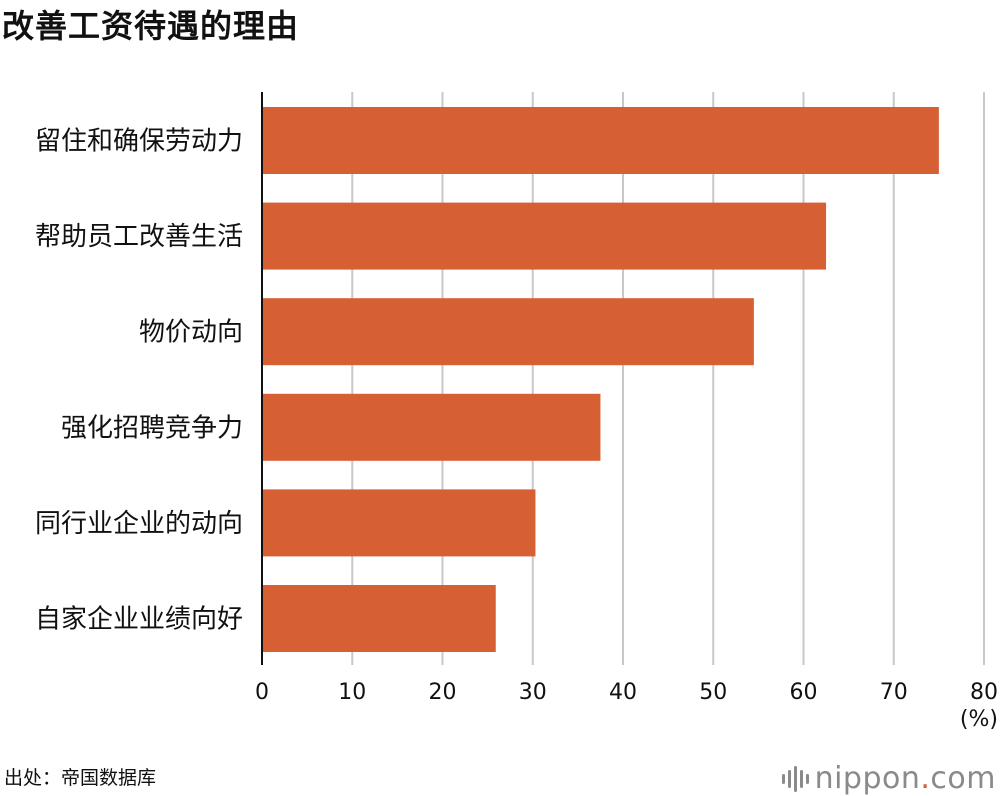 This screenshot has height=796, width=1000. Describe the element at coordinates (352, 692) in the screenshot. I see `x-tick-label: 10` at that location.